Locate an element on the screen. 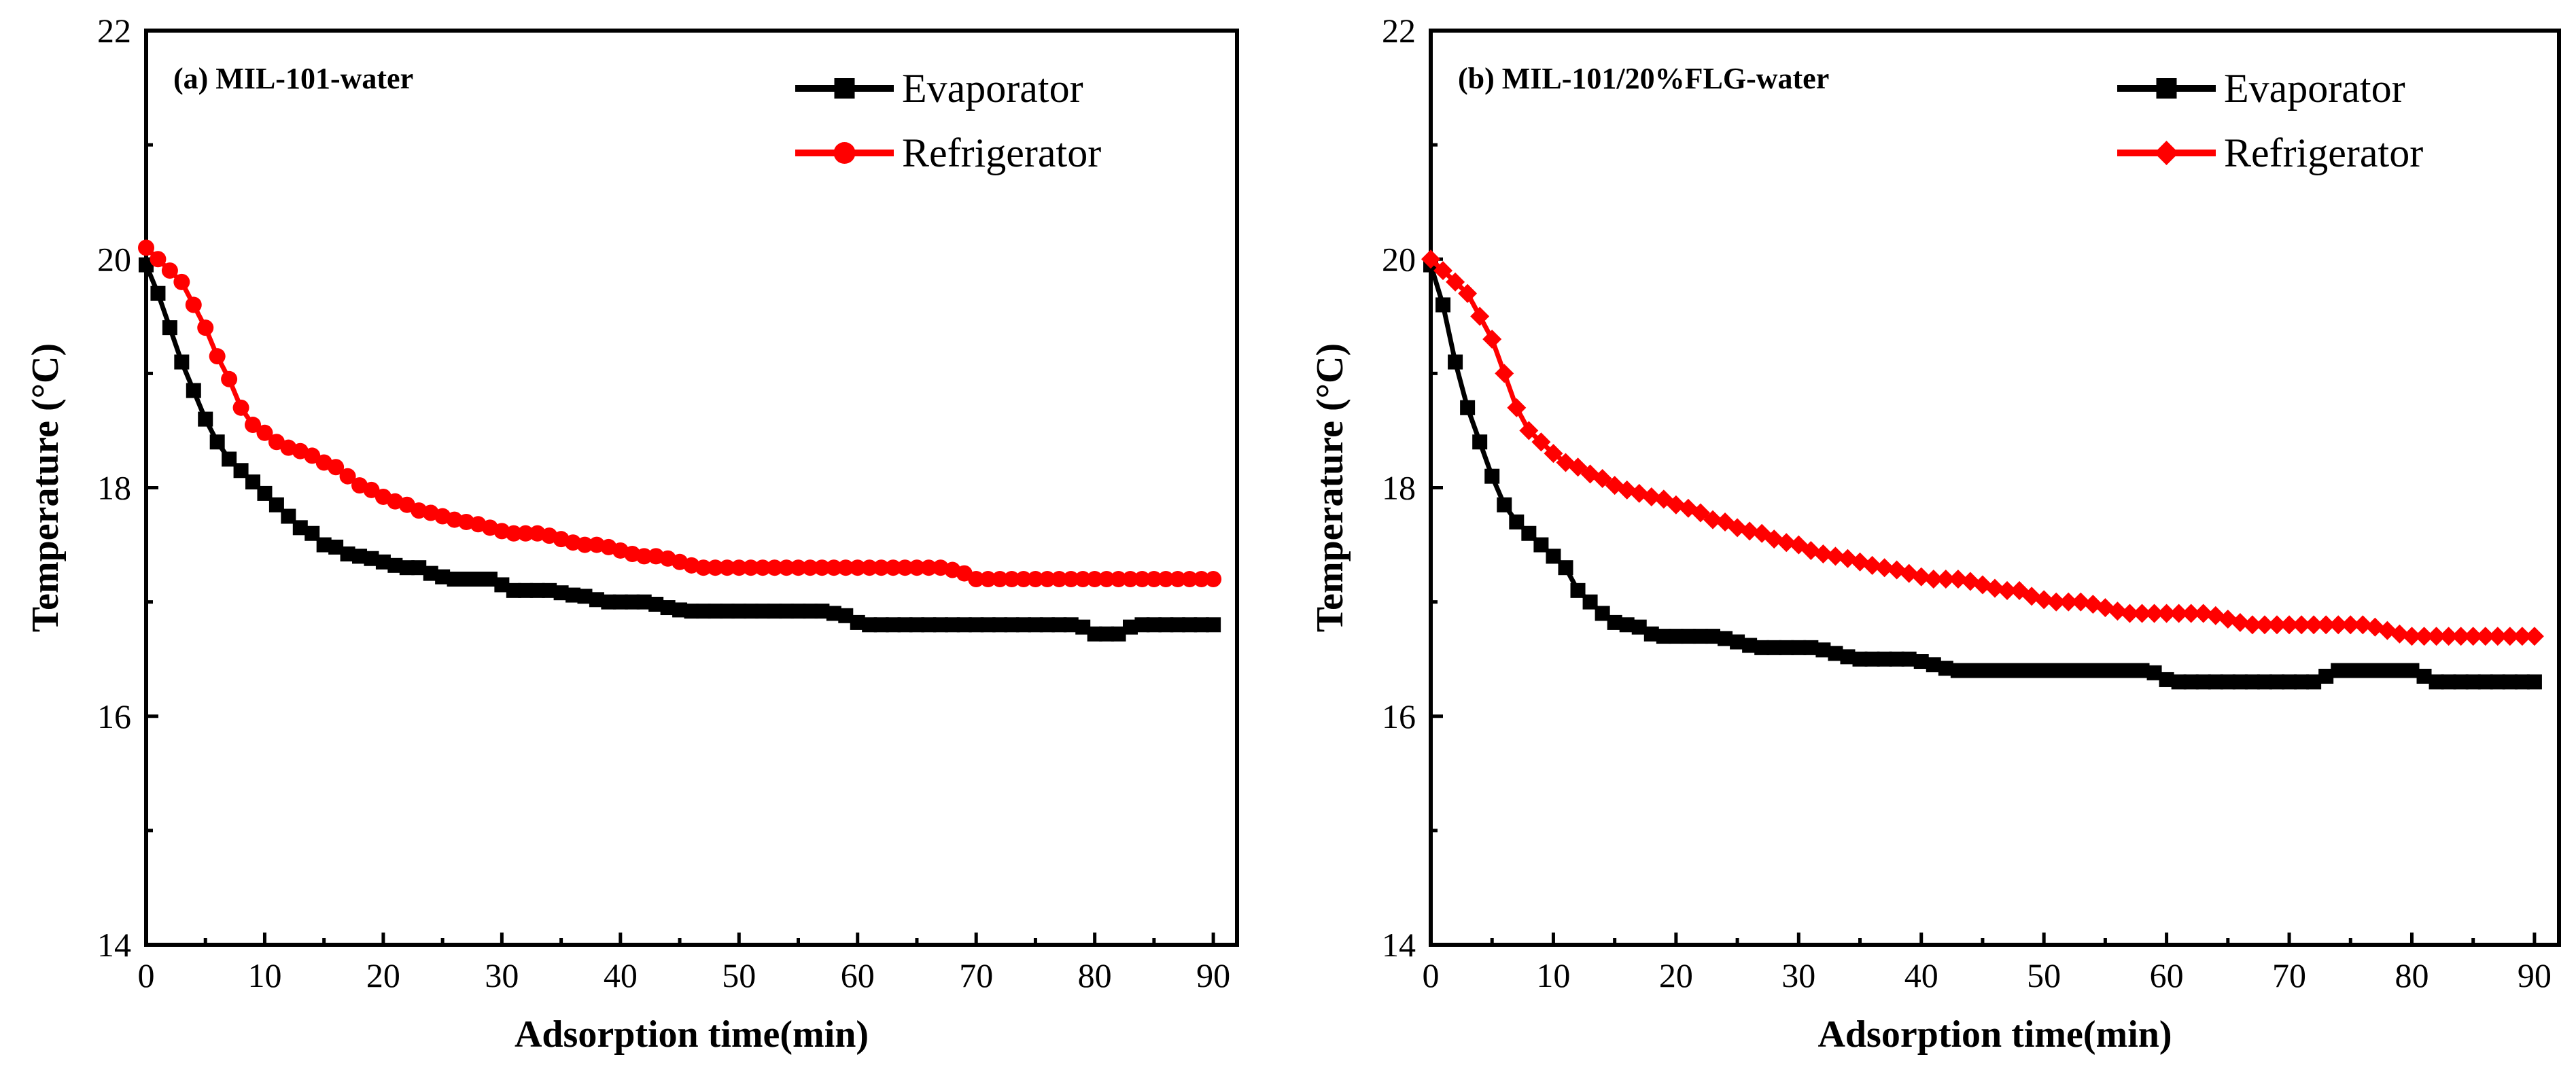 Image resolution: width=2576 pixels, height=1078 pixels. y-tick-label: 22 is located at coordinates (114, 31).